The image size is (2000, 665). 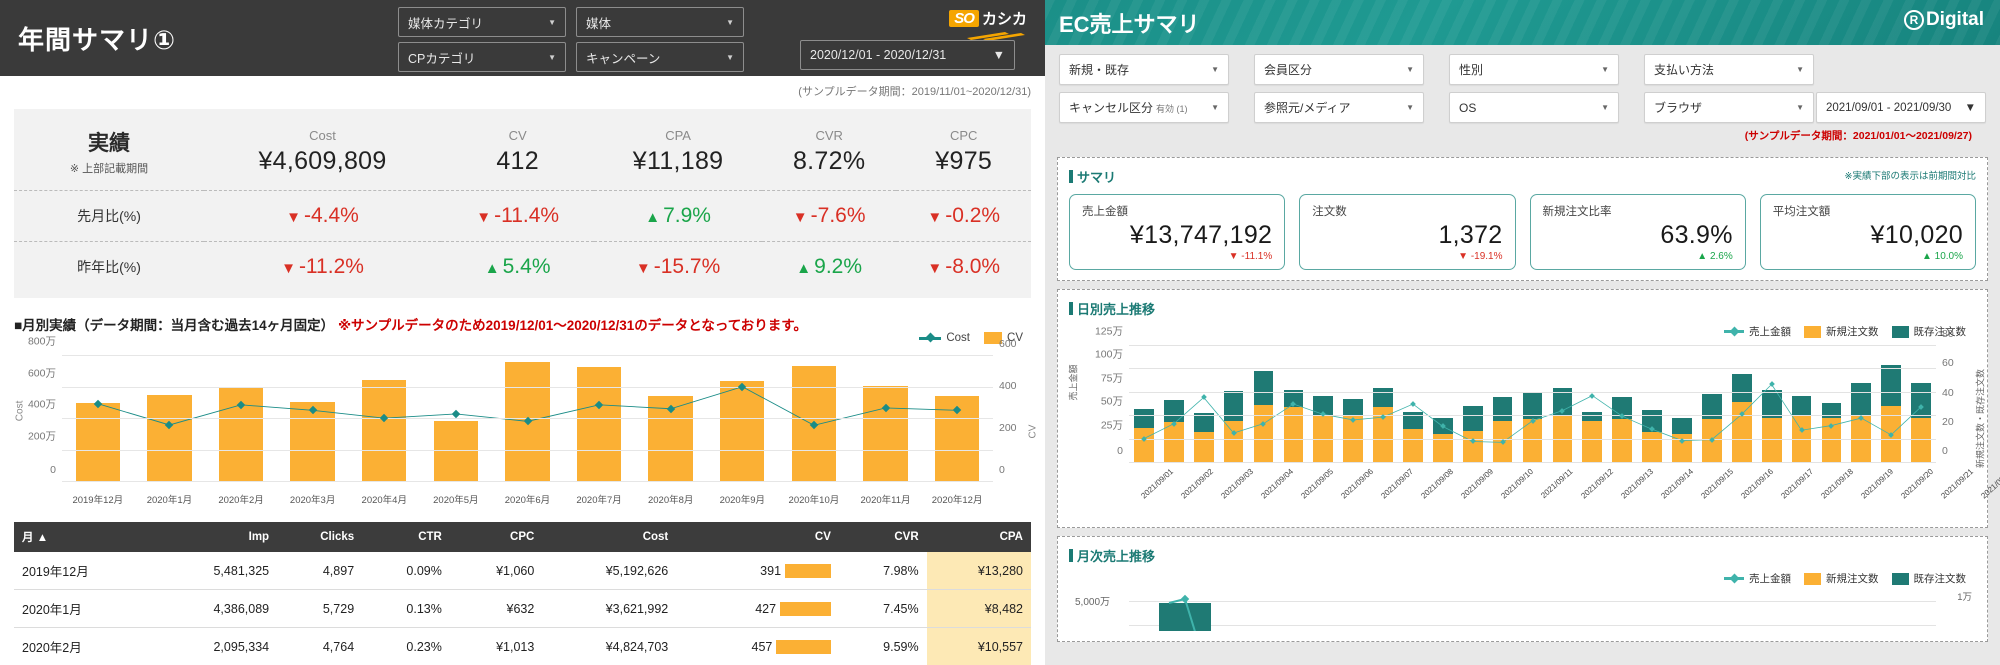 What do you see at coordinates (320, 537) in the screenshot?
I see `col-header-clicks: Clicks` at bounding box center [320, 537].